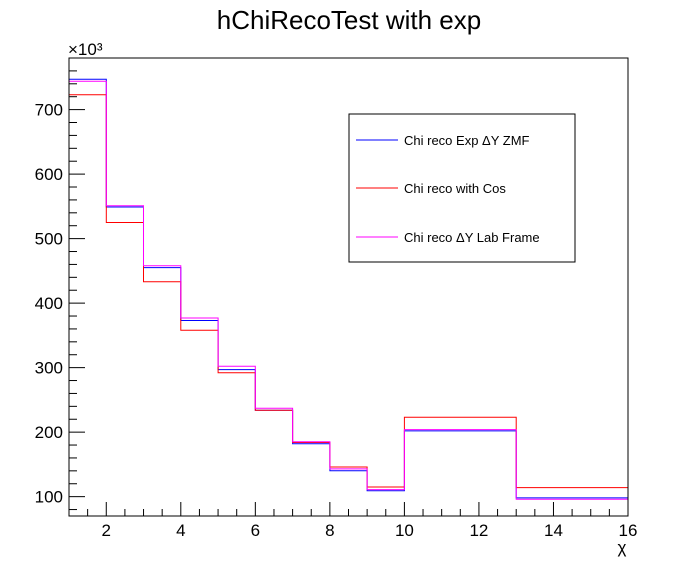 This screenshot has width=698, height=573. Describe the element at coordinates (472, 237) in the screenshot. I see `legend-label-lab-frame: Chi reco ΔY Lab Frame` at that location.